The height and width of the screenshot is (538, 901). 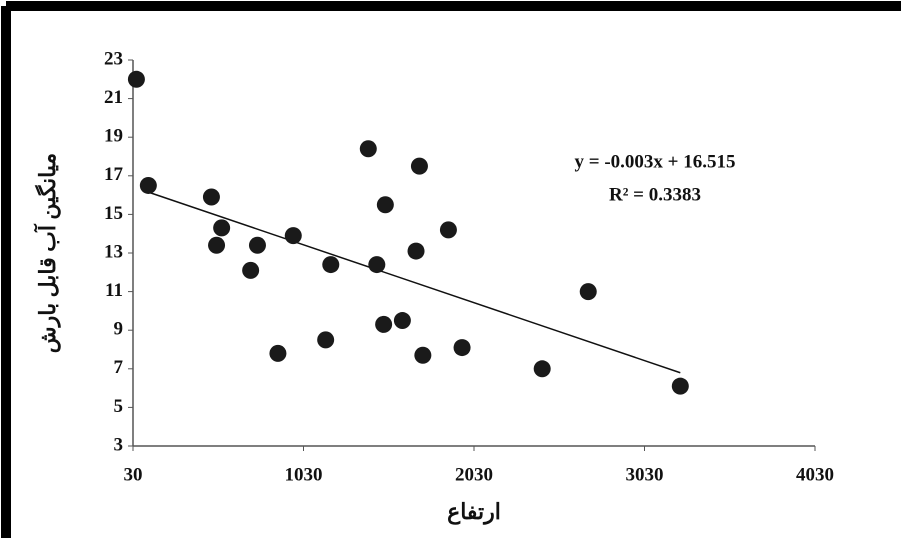 I want to click on y-tick-label: 11, so click(x=114, y=290).